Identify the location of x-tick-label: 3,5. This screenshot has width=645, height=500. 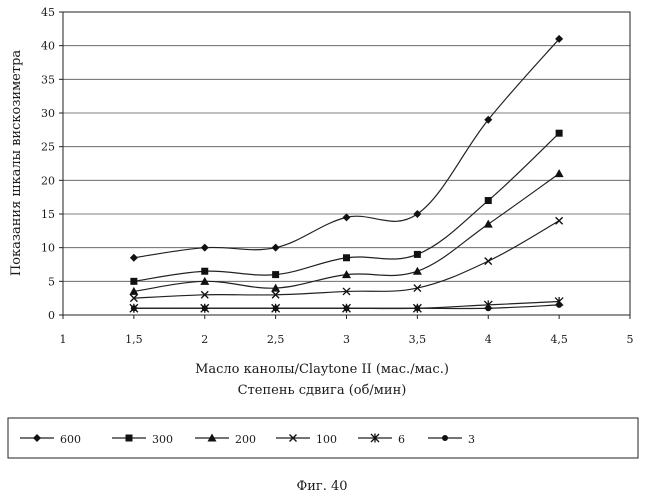
(418, 339).